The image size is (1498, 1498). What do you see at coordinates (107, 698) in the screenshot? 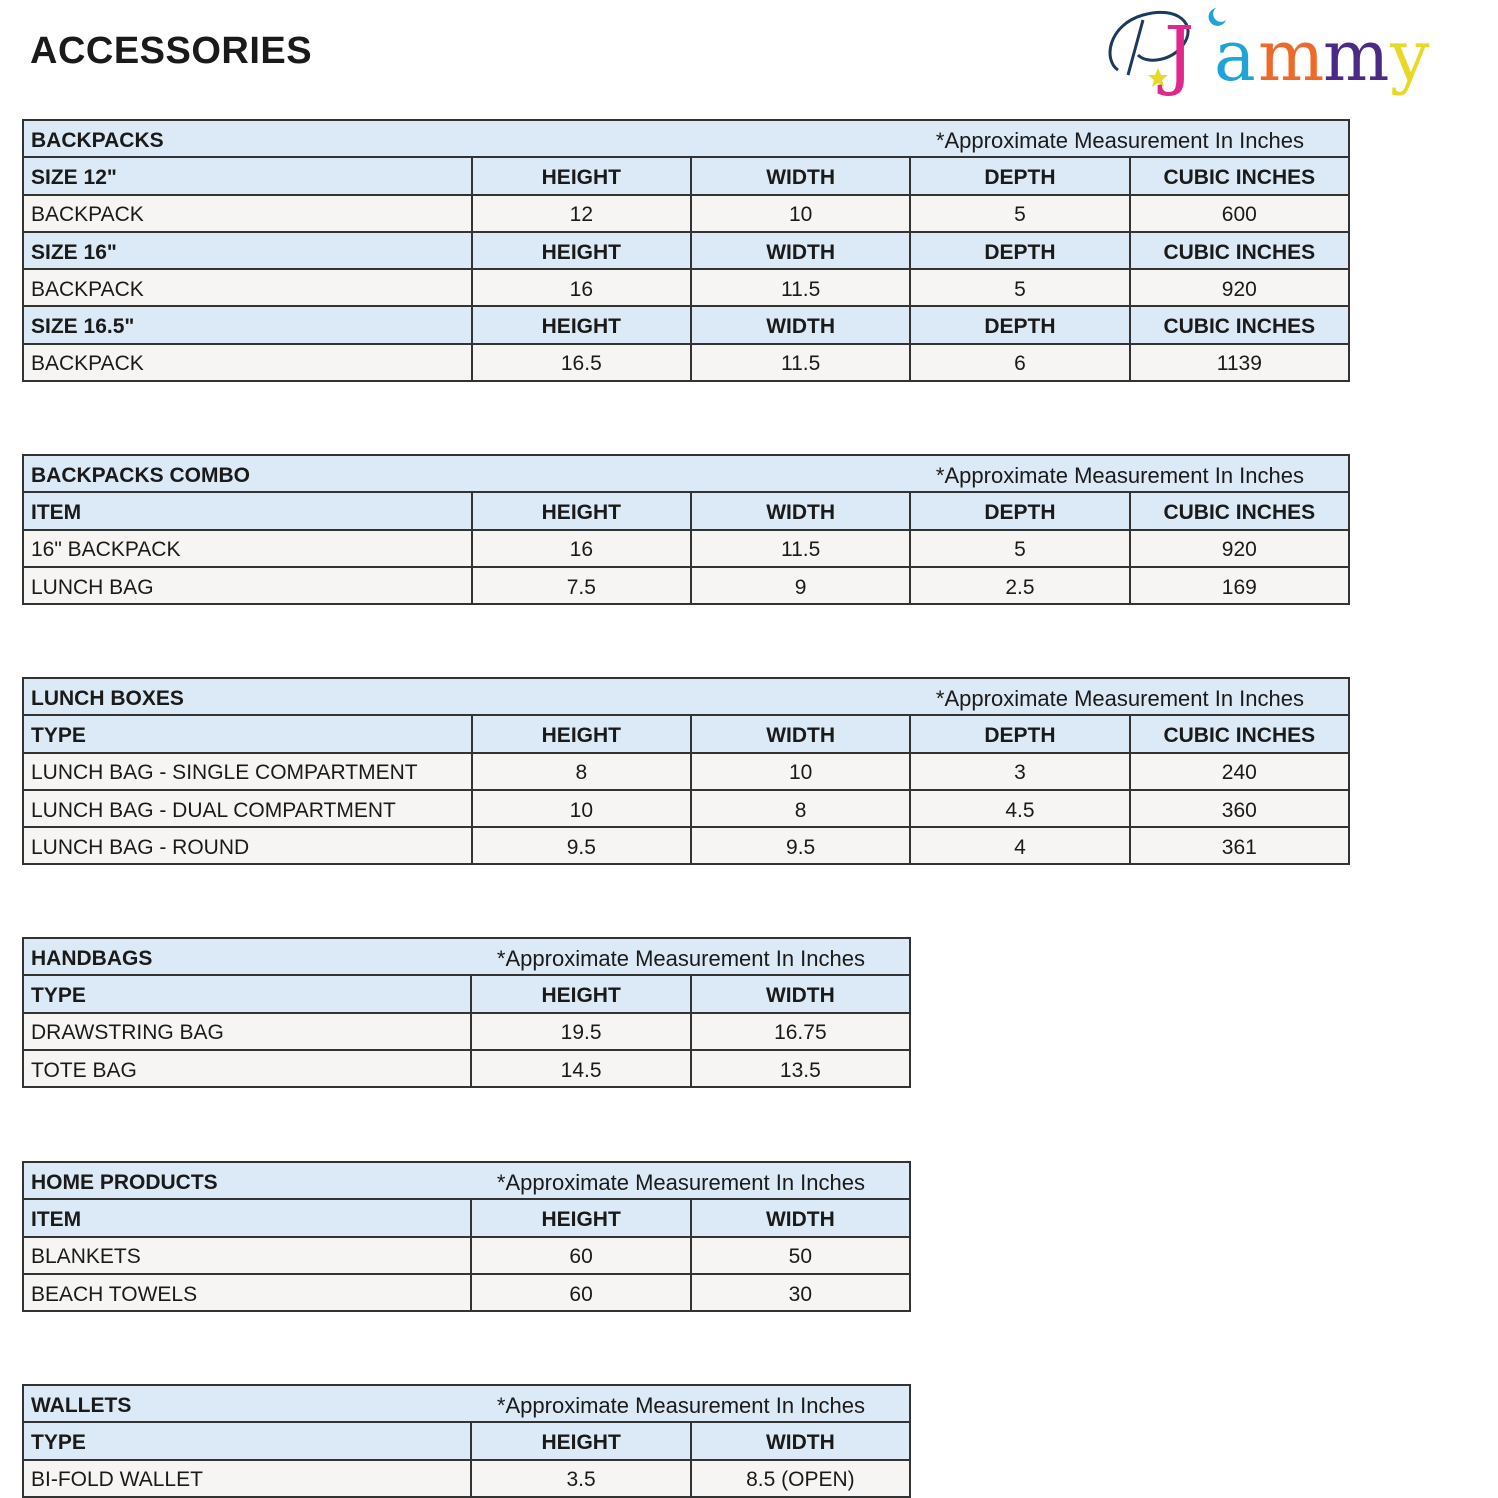
I see `table-title: LUNCH BOXES` at bounding box center [107, 698].